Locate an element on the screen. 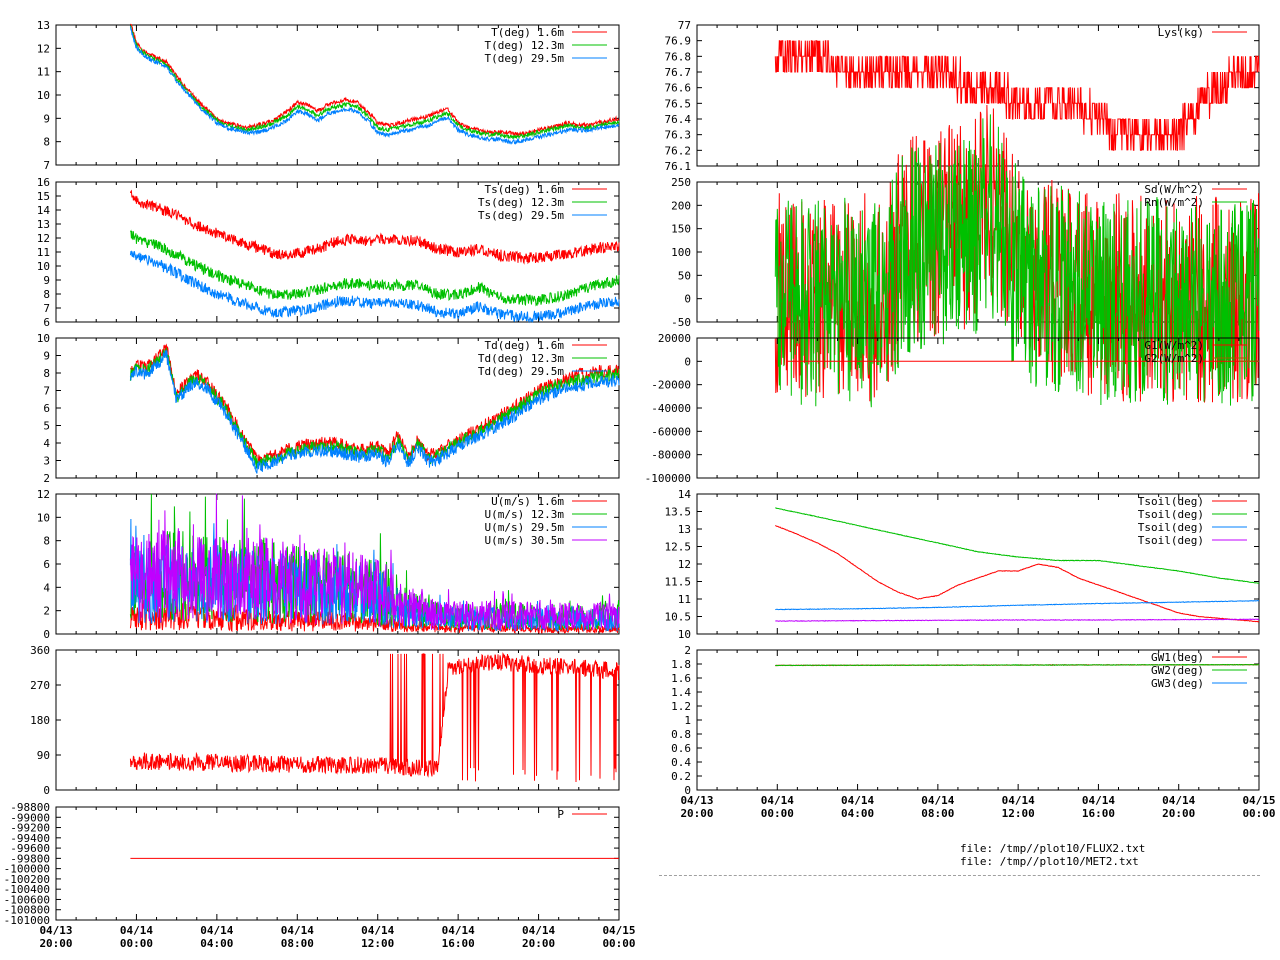 The image size is (1280, 960). y-tick-label: 76.2 is located at coordinates (678, 150).